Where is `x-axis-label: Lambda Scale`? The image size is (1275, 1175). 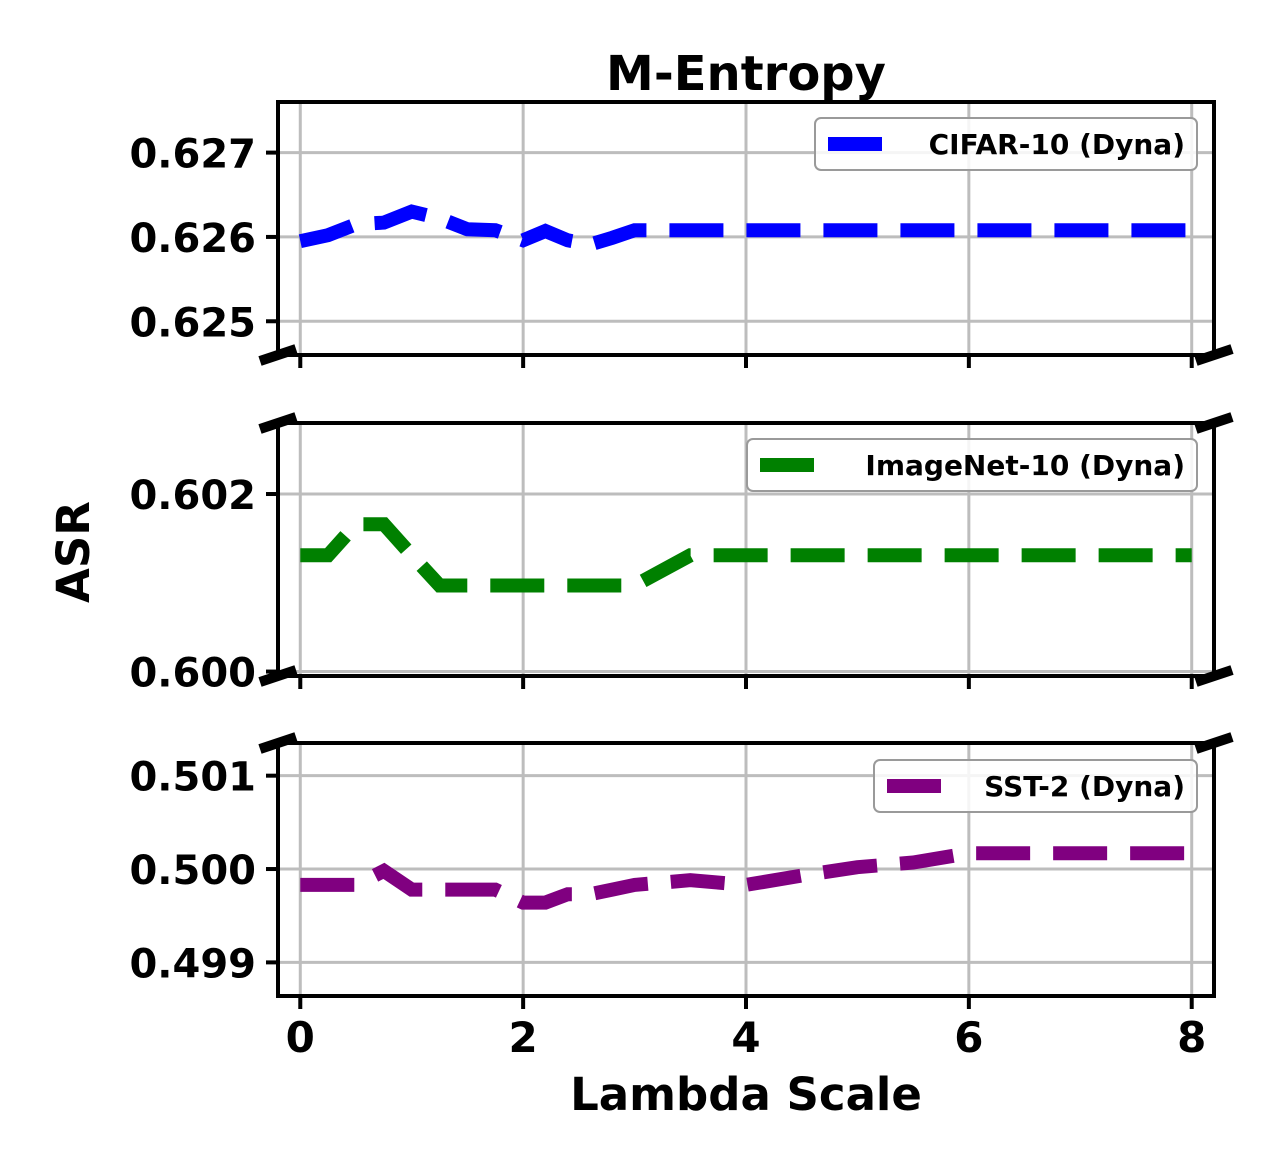
x-axis-label: Lambda Scale is located at coordinates (746, 1094).